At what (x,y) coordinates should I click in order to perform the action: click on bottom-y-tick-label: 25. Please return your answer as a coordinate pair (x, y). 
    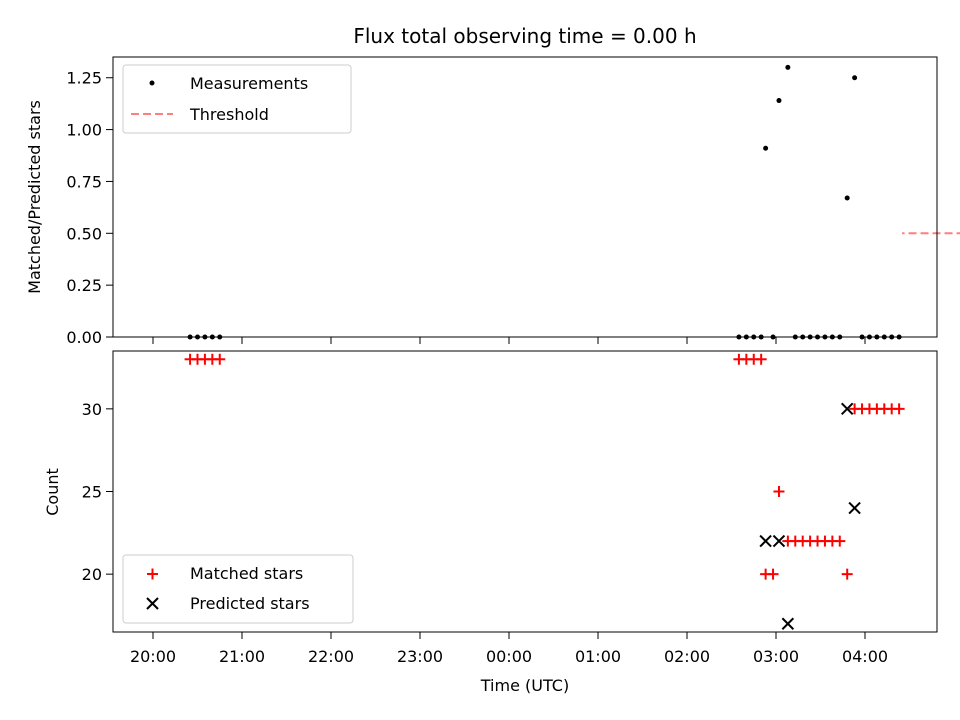
    Looking at the image, I should click on (92, 492).